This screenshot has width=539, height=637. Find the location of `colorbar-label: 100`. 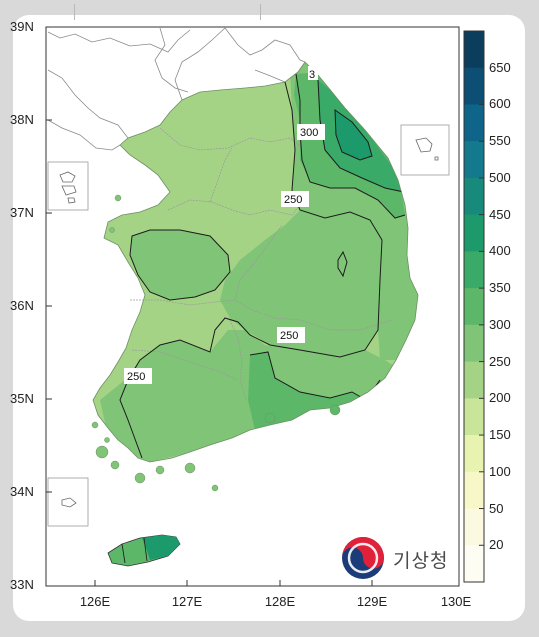

colorbar-label: 100 is located at coordinates (500, 471).